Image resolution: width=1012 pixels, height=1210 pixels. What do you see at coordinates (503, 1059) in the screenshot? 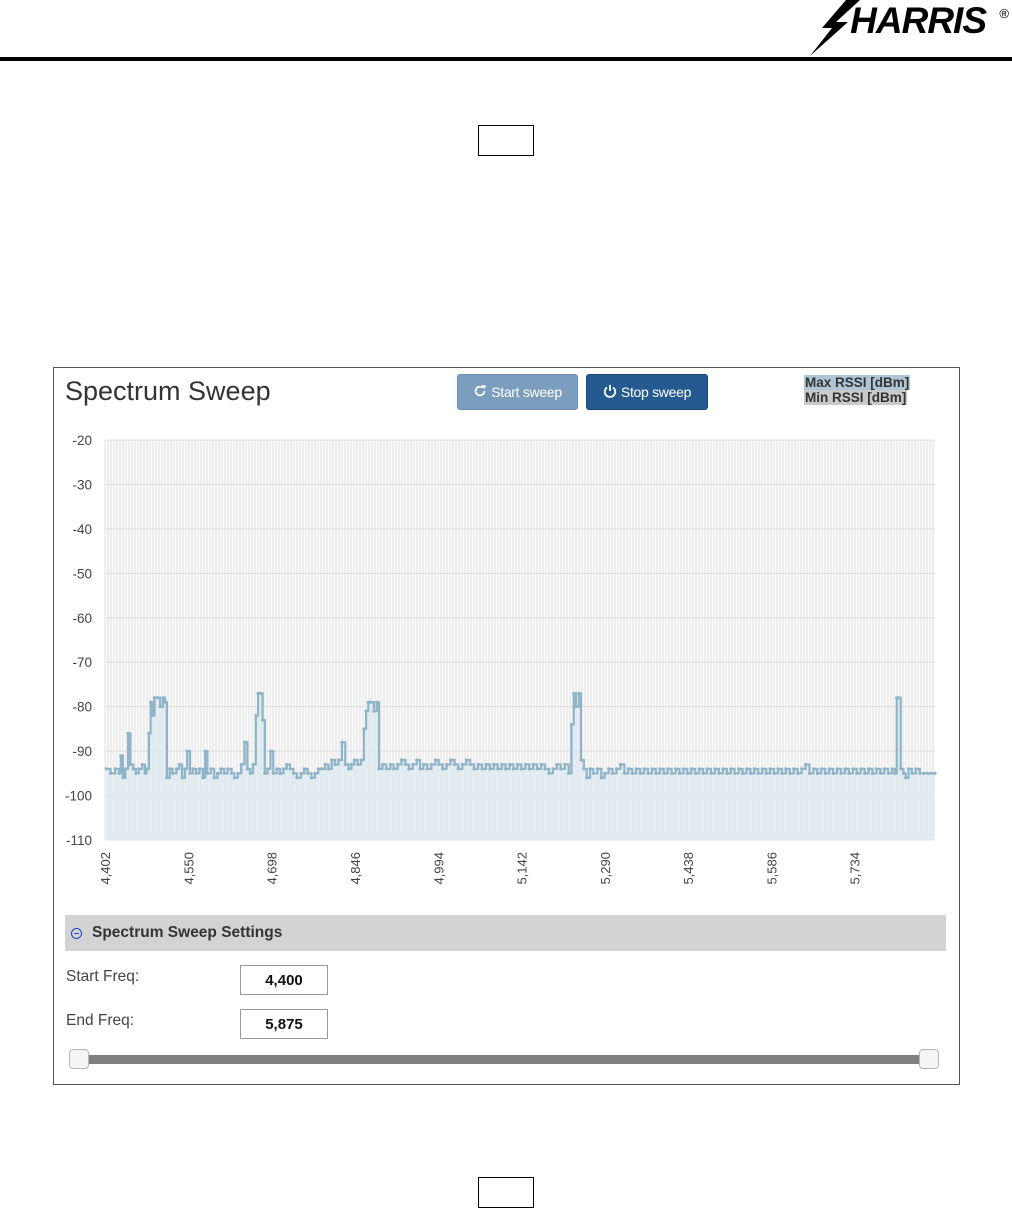
I see `freq-range-slider` at bounding box center [503, 1059].